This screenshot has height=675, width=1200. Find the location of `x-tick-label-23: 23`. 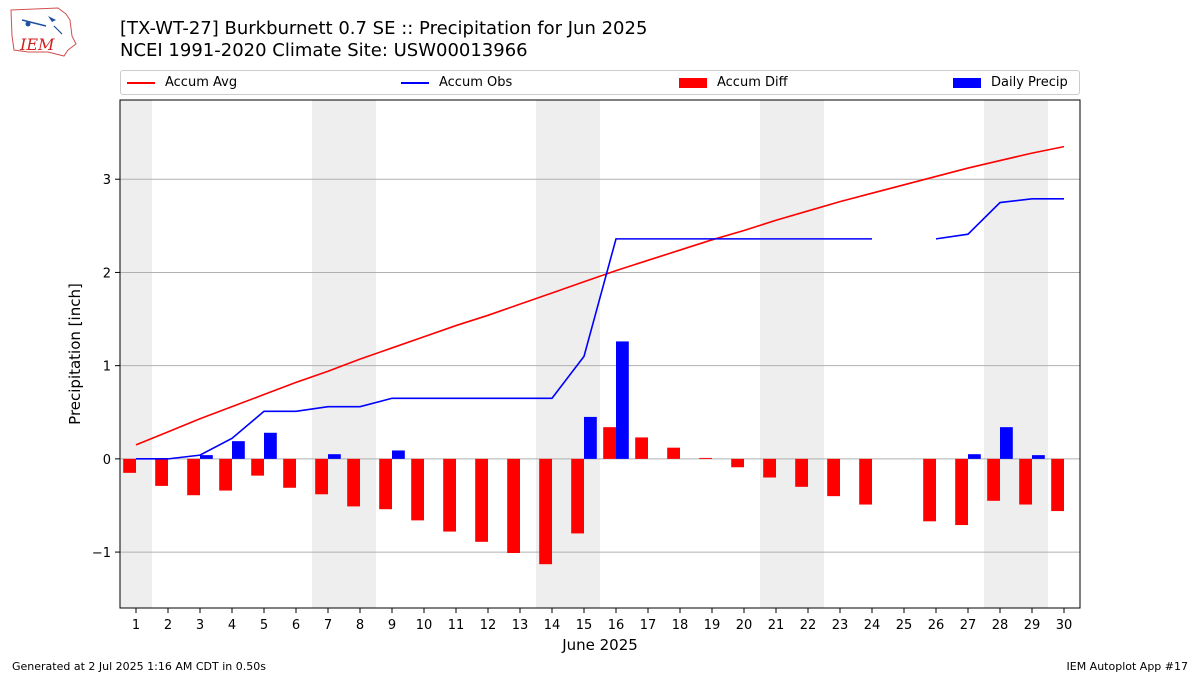

x-tick-label-23: 23 is located at coordinates (840, 625).